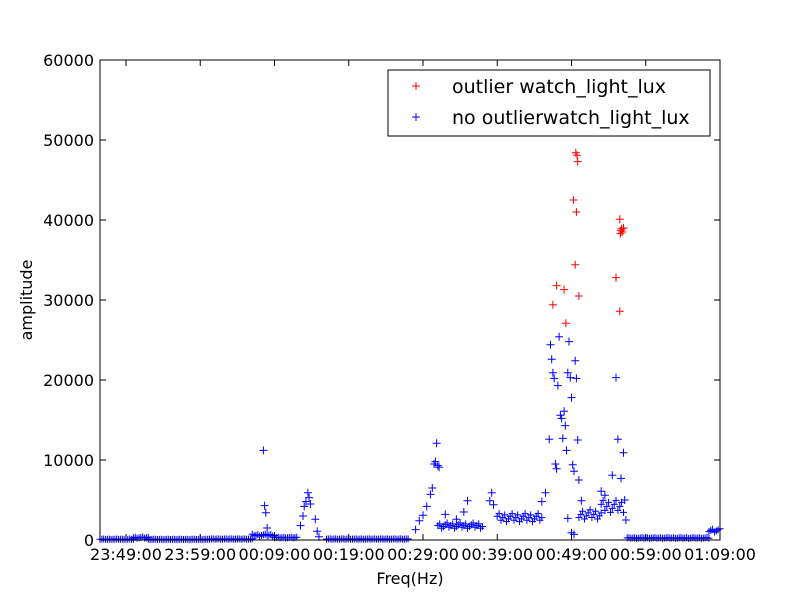 The image size is (800, 600). I want to click on x-tick-label: 00:09:00, so click(275, 554).